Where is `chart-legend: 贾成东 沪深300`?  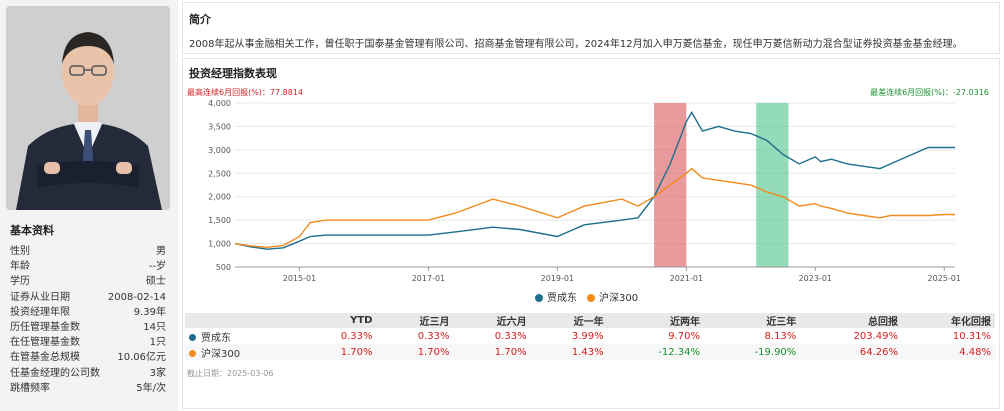 chart-legend: 贾成东 沪深300 is located at coordinates (586, 296).